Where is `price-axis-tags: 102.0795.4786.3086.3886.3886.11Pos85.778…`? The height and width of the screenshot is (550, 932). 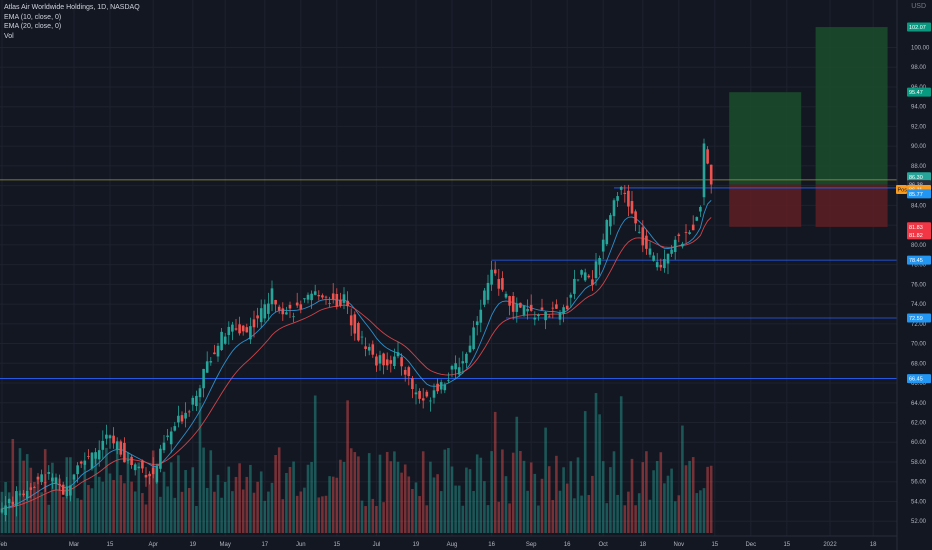
price-axis-tags: 102.0795.4786.3086.3886.3886.11Pos85.778… is located at coordinates (913, 203).